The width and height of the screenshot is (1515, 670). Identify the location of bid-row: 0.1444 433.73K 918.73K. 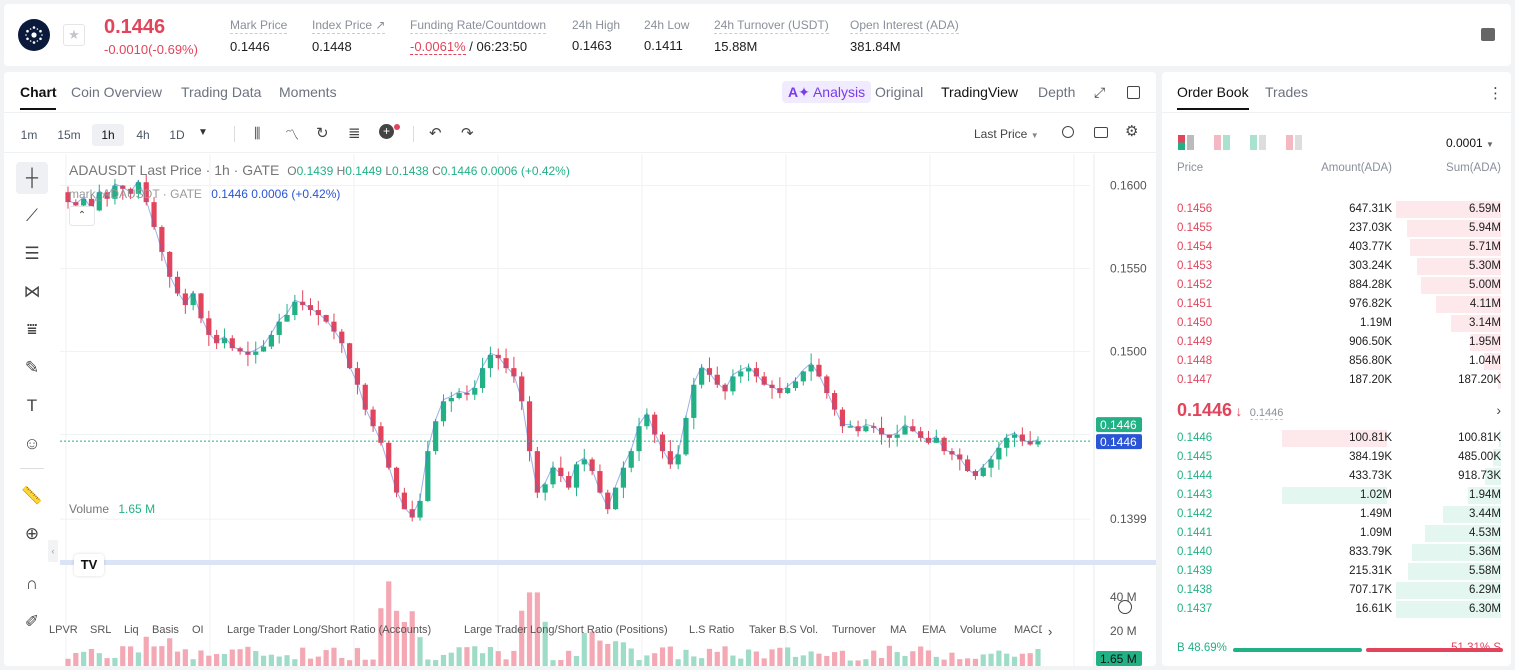
(1336, 476).